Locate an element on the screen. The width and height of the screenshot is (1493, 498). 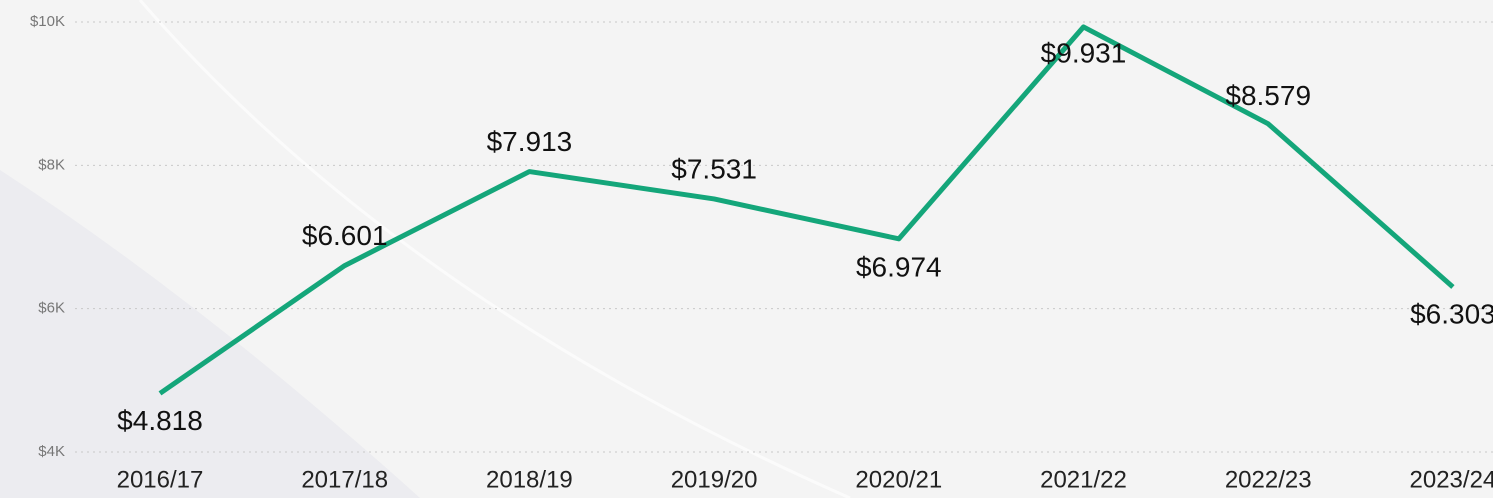
y-tick-label: $8K is located at coordinates (51, 164).